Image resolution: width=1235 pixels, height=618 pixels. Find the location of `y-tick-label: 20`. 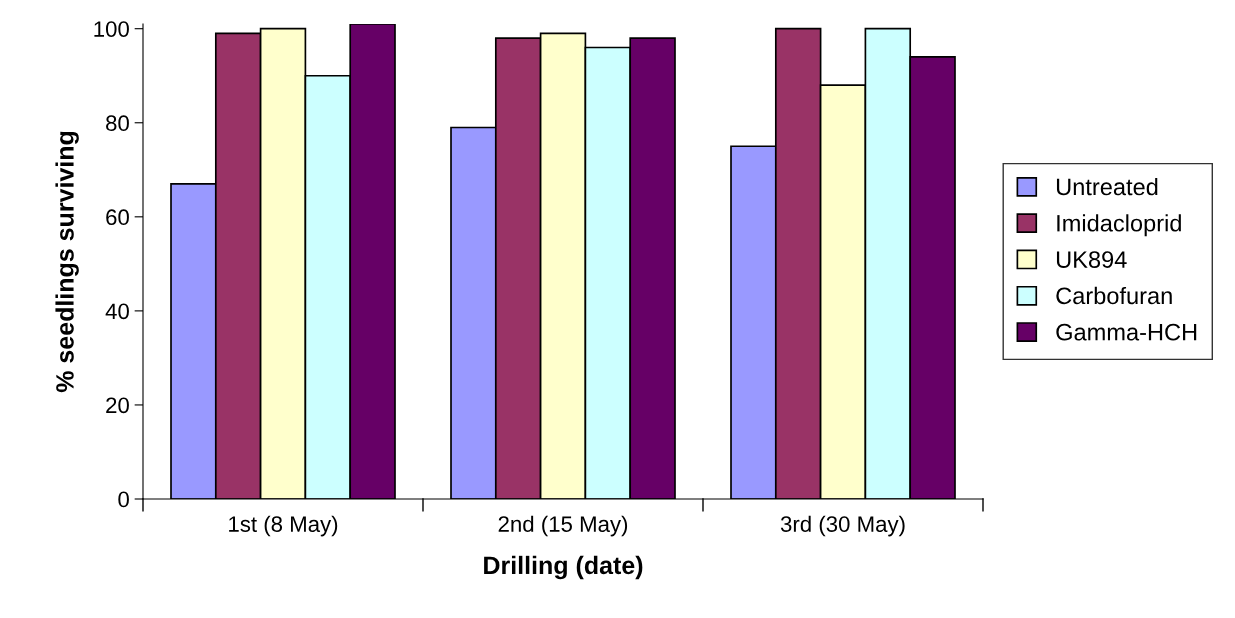

y-tick-label: 20 is located at coordinates (117, 405).